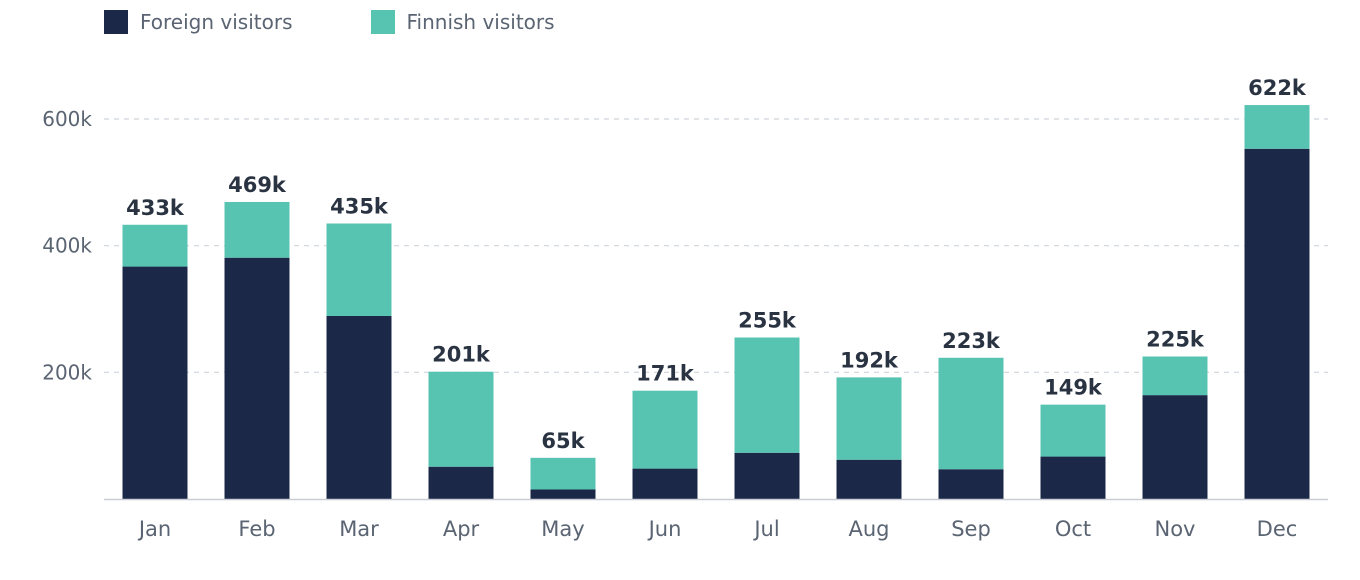 This screenshot has height=580, width=1360. I want to click on total-label: 225k, so click(1175, 340).